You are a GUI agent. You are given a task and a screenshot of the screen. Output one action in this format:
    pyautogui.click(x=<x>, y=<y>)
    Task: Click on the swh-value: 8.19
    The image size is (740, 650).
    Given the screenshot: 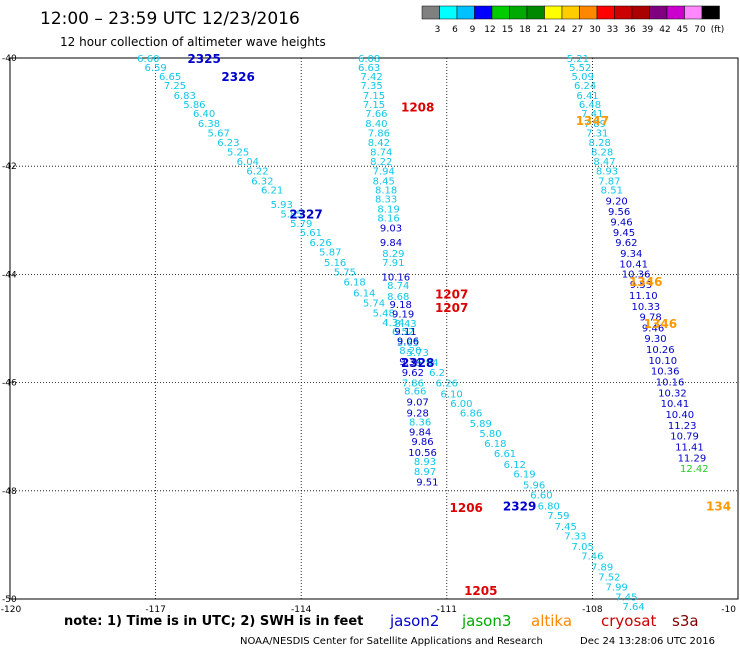 What is the action you would take?
    pyautogui.click(x=388, y=209)
    